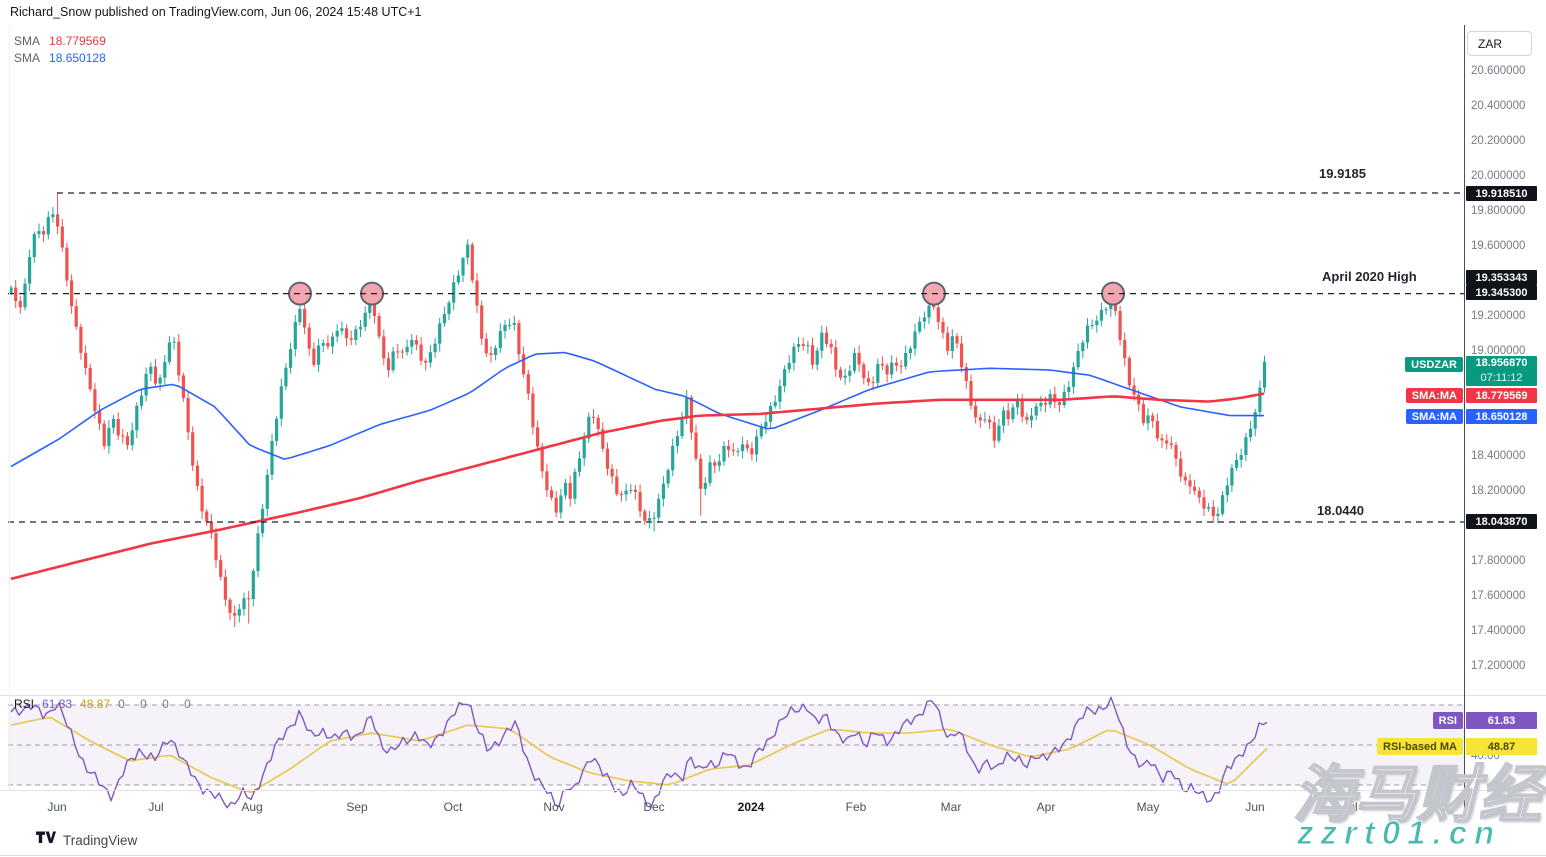  Describe the element at coordinates (1340, 510) in the screenshot. I see `level-label-18-0440: 18.0440` at that location.